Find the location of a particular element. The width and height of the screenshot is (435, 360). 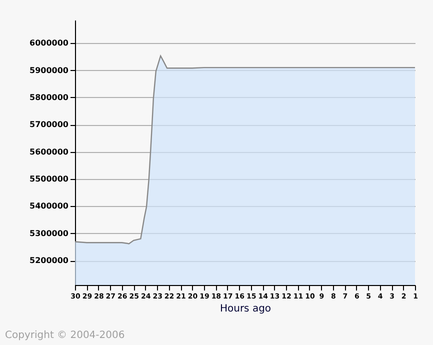

y-tick-label: 5700000 is located at coordinates (49, 125).